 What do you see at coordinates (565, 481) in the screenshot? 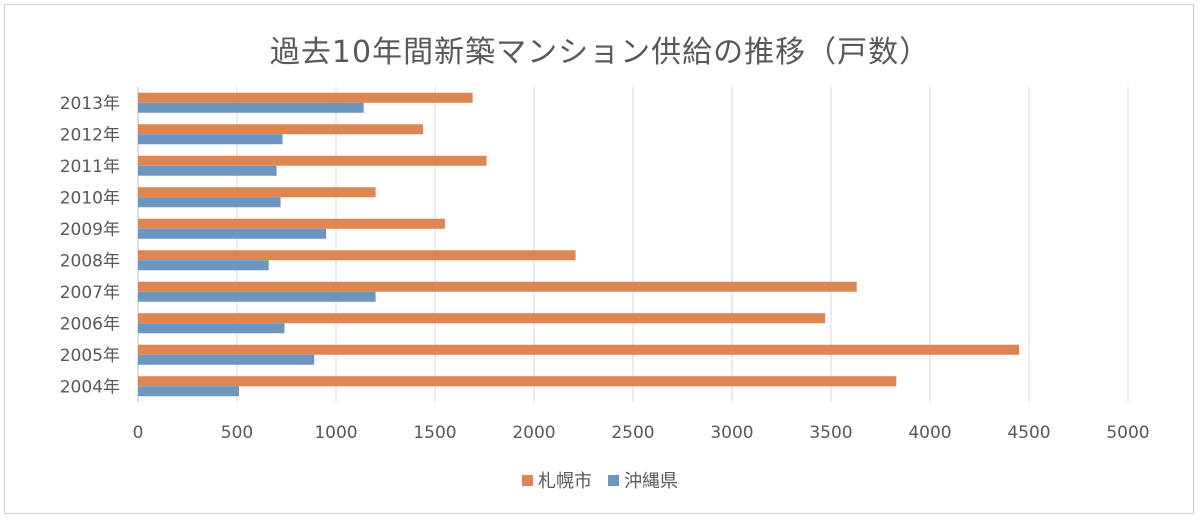
I see `legend-label: 札幌市` at bounding box center [565, 481].